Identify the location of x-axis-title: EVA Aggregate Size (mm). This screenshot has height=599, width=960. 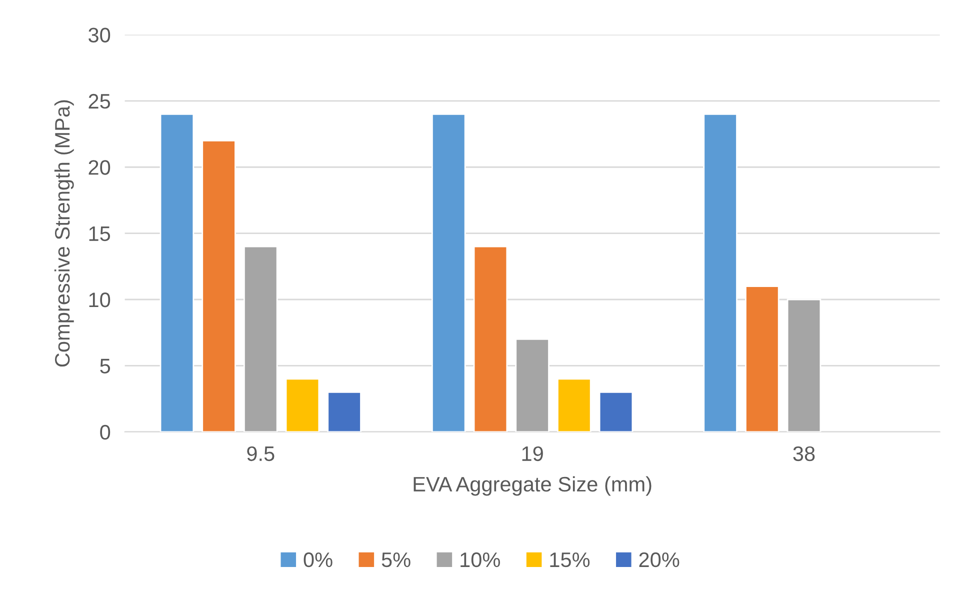
(533, 486).